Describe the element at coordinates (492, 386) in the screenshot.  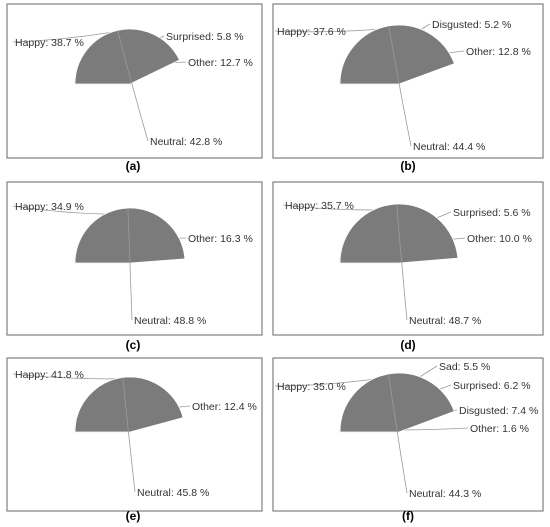
I see `slice-label-surprised: Surprised: 6.2 %` at that location.